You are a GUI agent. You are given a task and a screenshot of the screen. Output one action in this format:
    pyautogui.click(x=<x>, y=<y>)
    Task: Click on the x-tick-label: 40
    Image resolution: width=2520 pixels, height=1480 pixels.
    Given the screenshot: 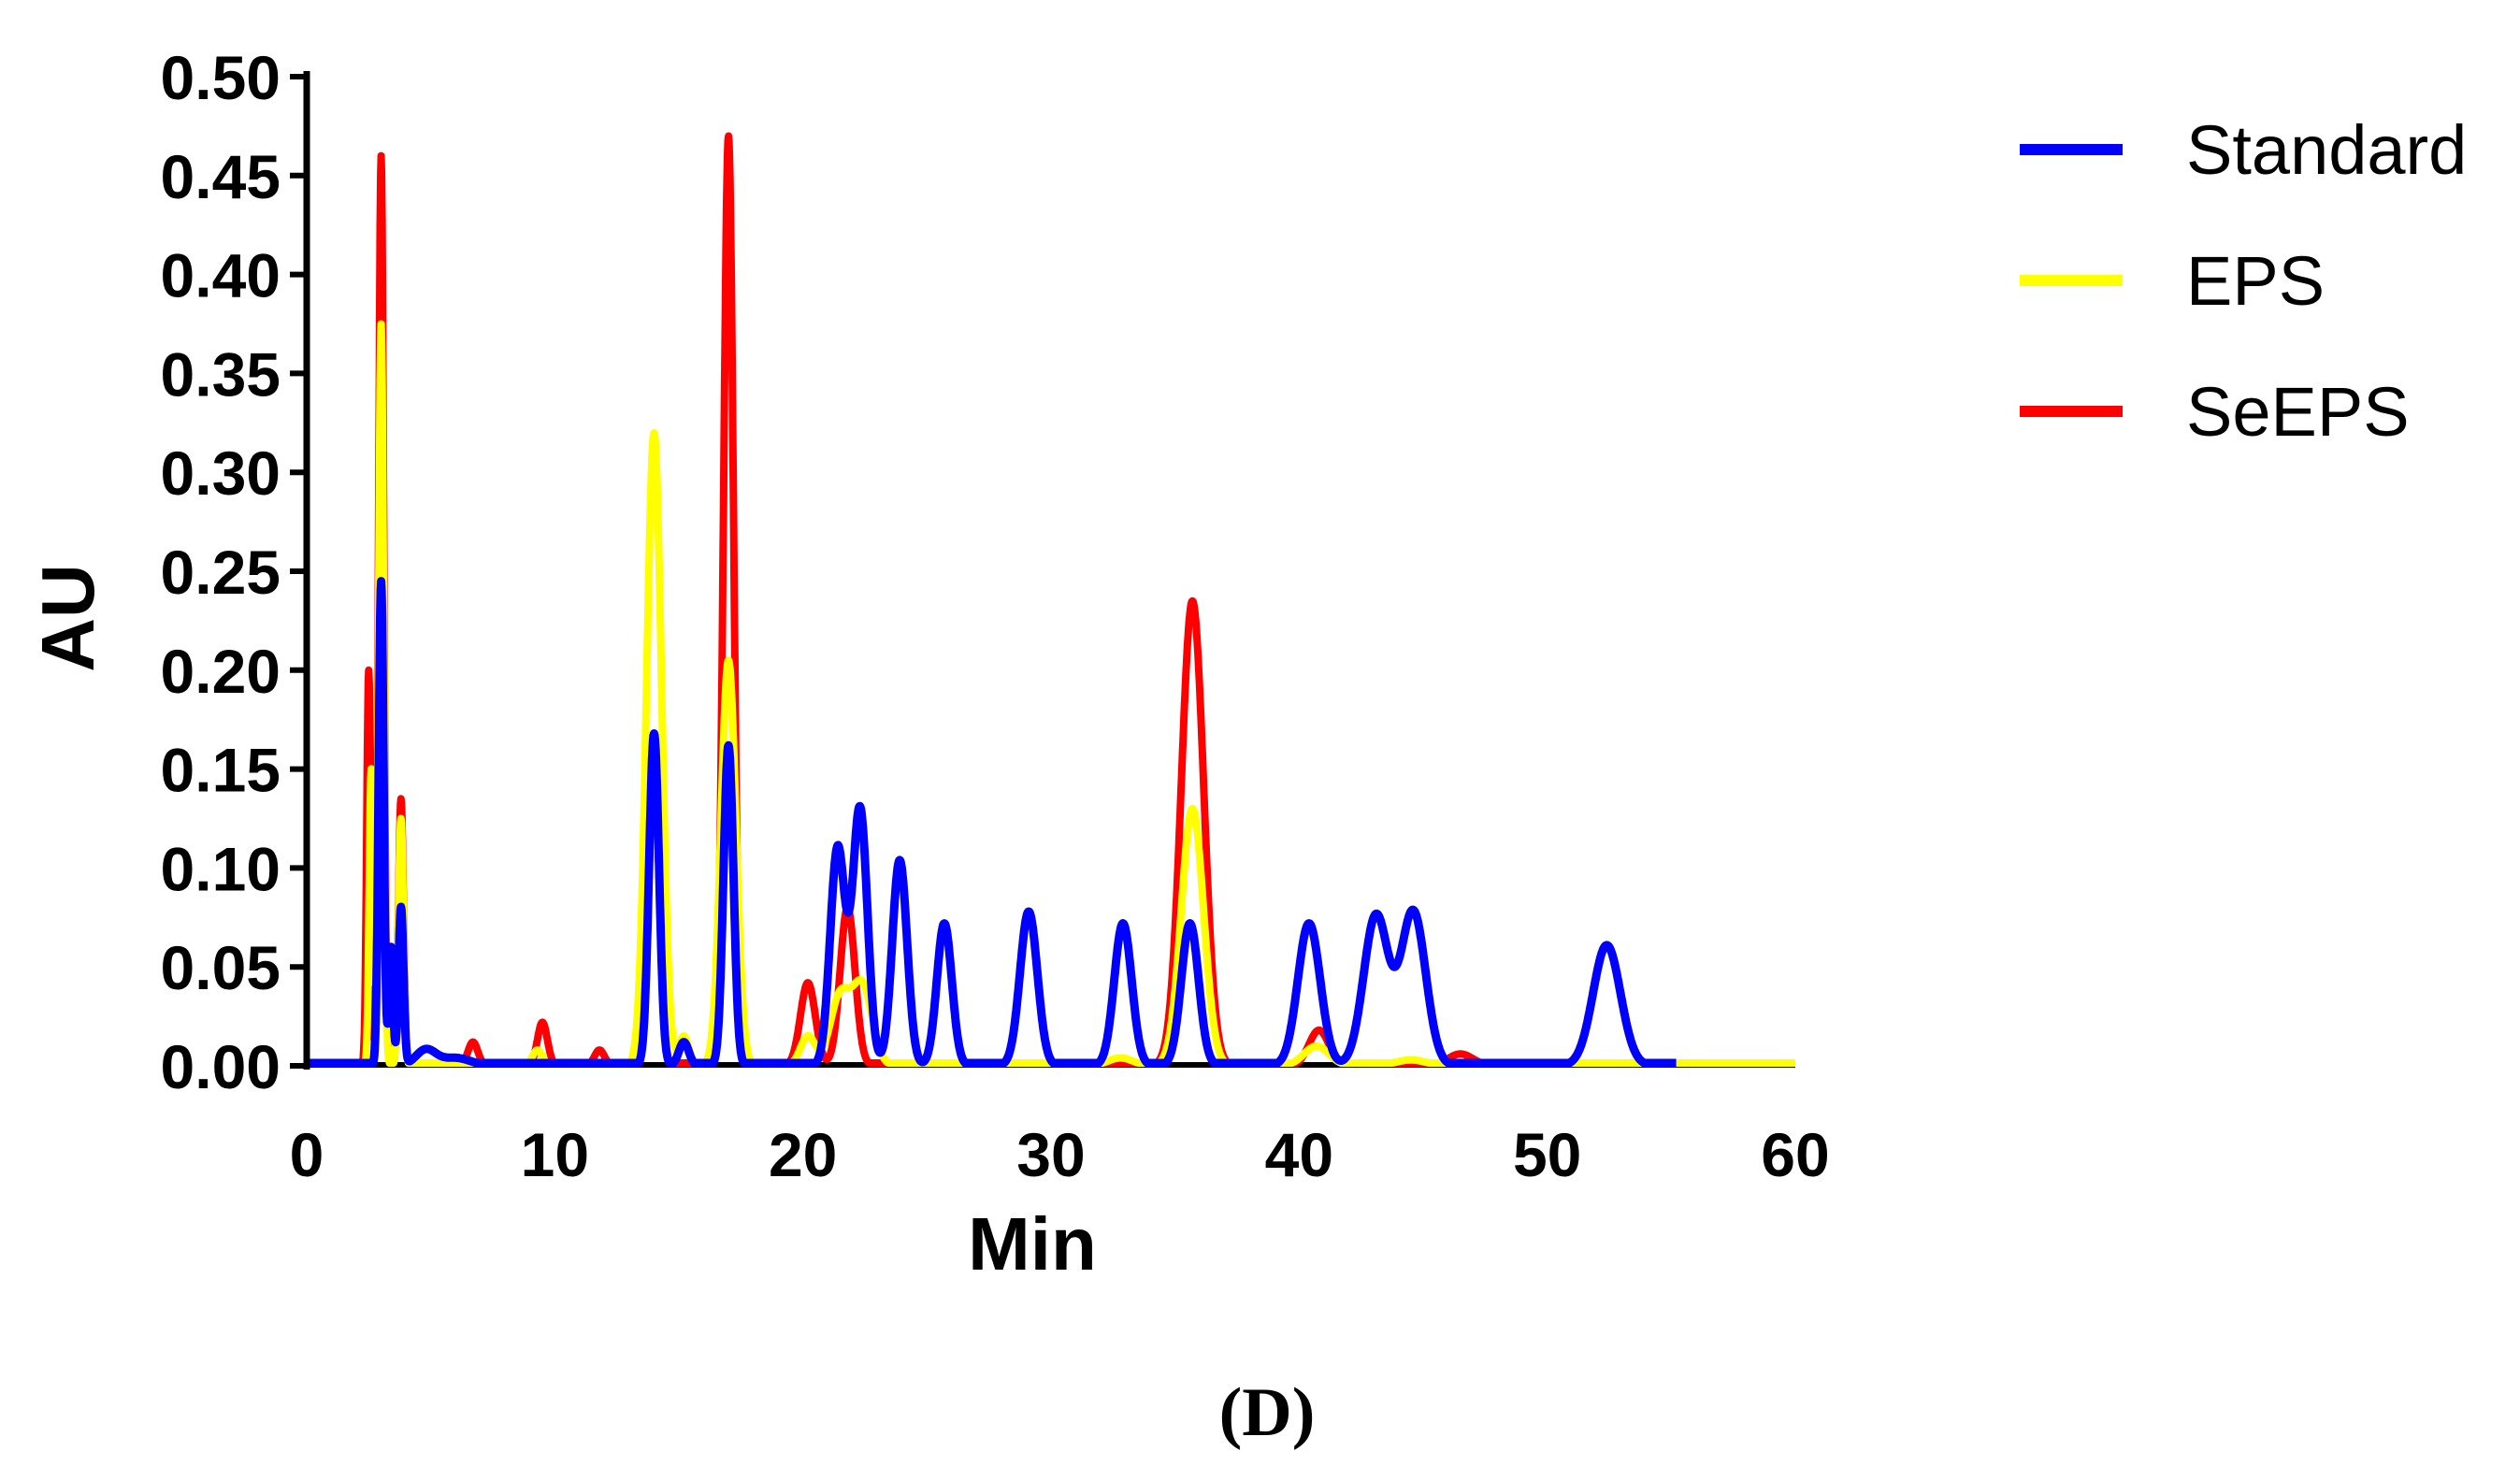 What is the action you would take?
    pyautogui.click(x=1299, y=1154)
    